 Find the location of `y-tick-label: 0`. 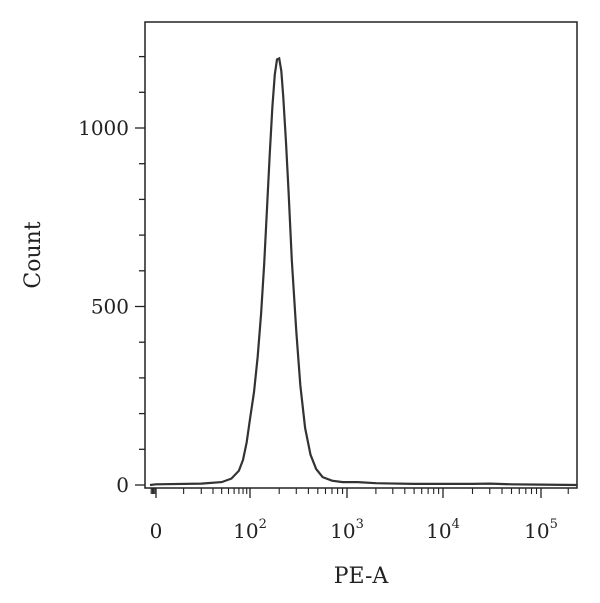

y-tick-label: 0 is located at coordinates (122, 485).